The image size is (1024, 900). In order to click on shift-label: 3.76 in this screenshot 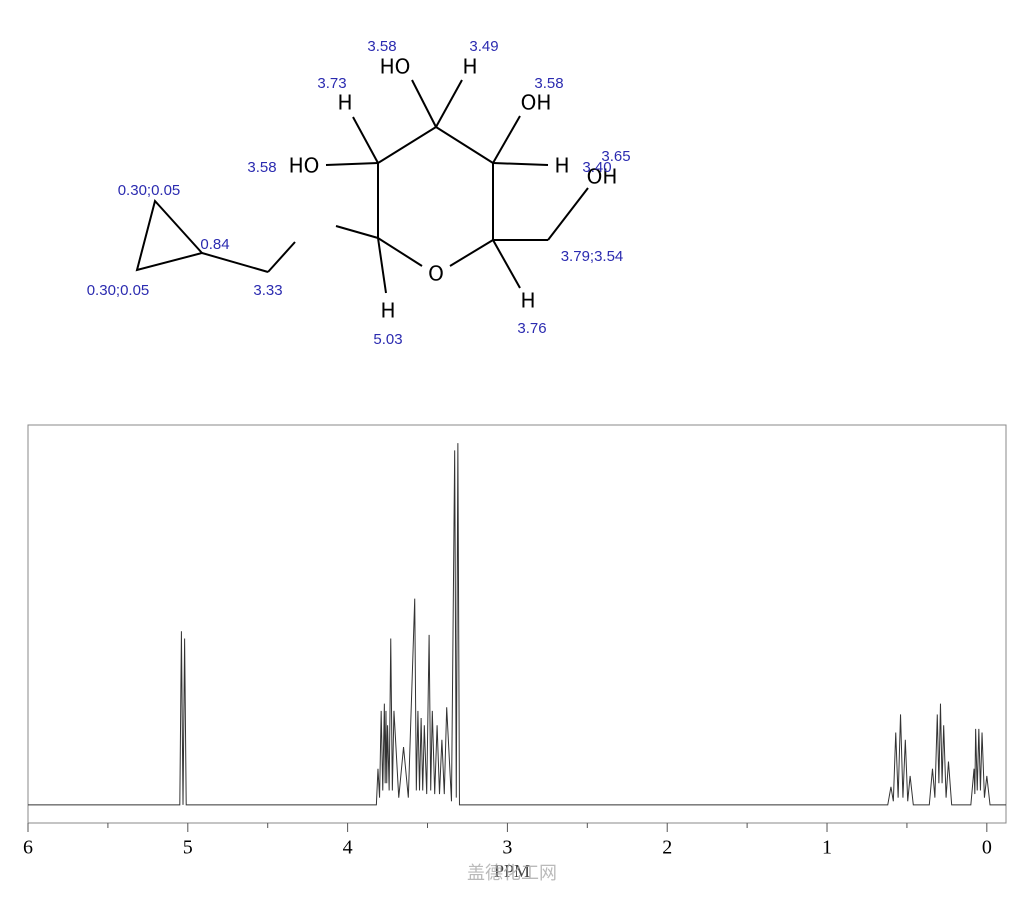, I will do `click(531, 328)`.